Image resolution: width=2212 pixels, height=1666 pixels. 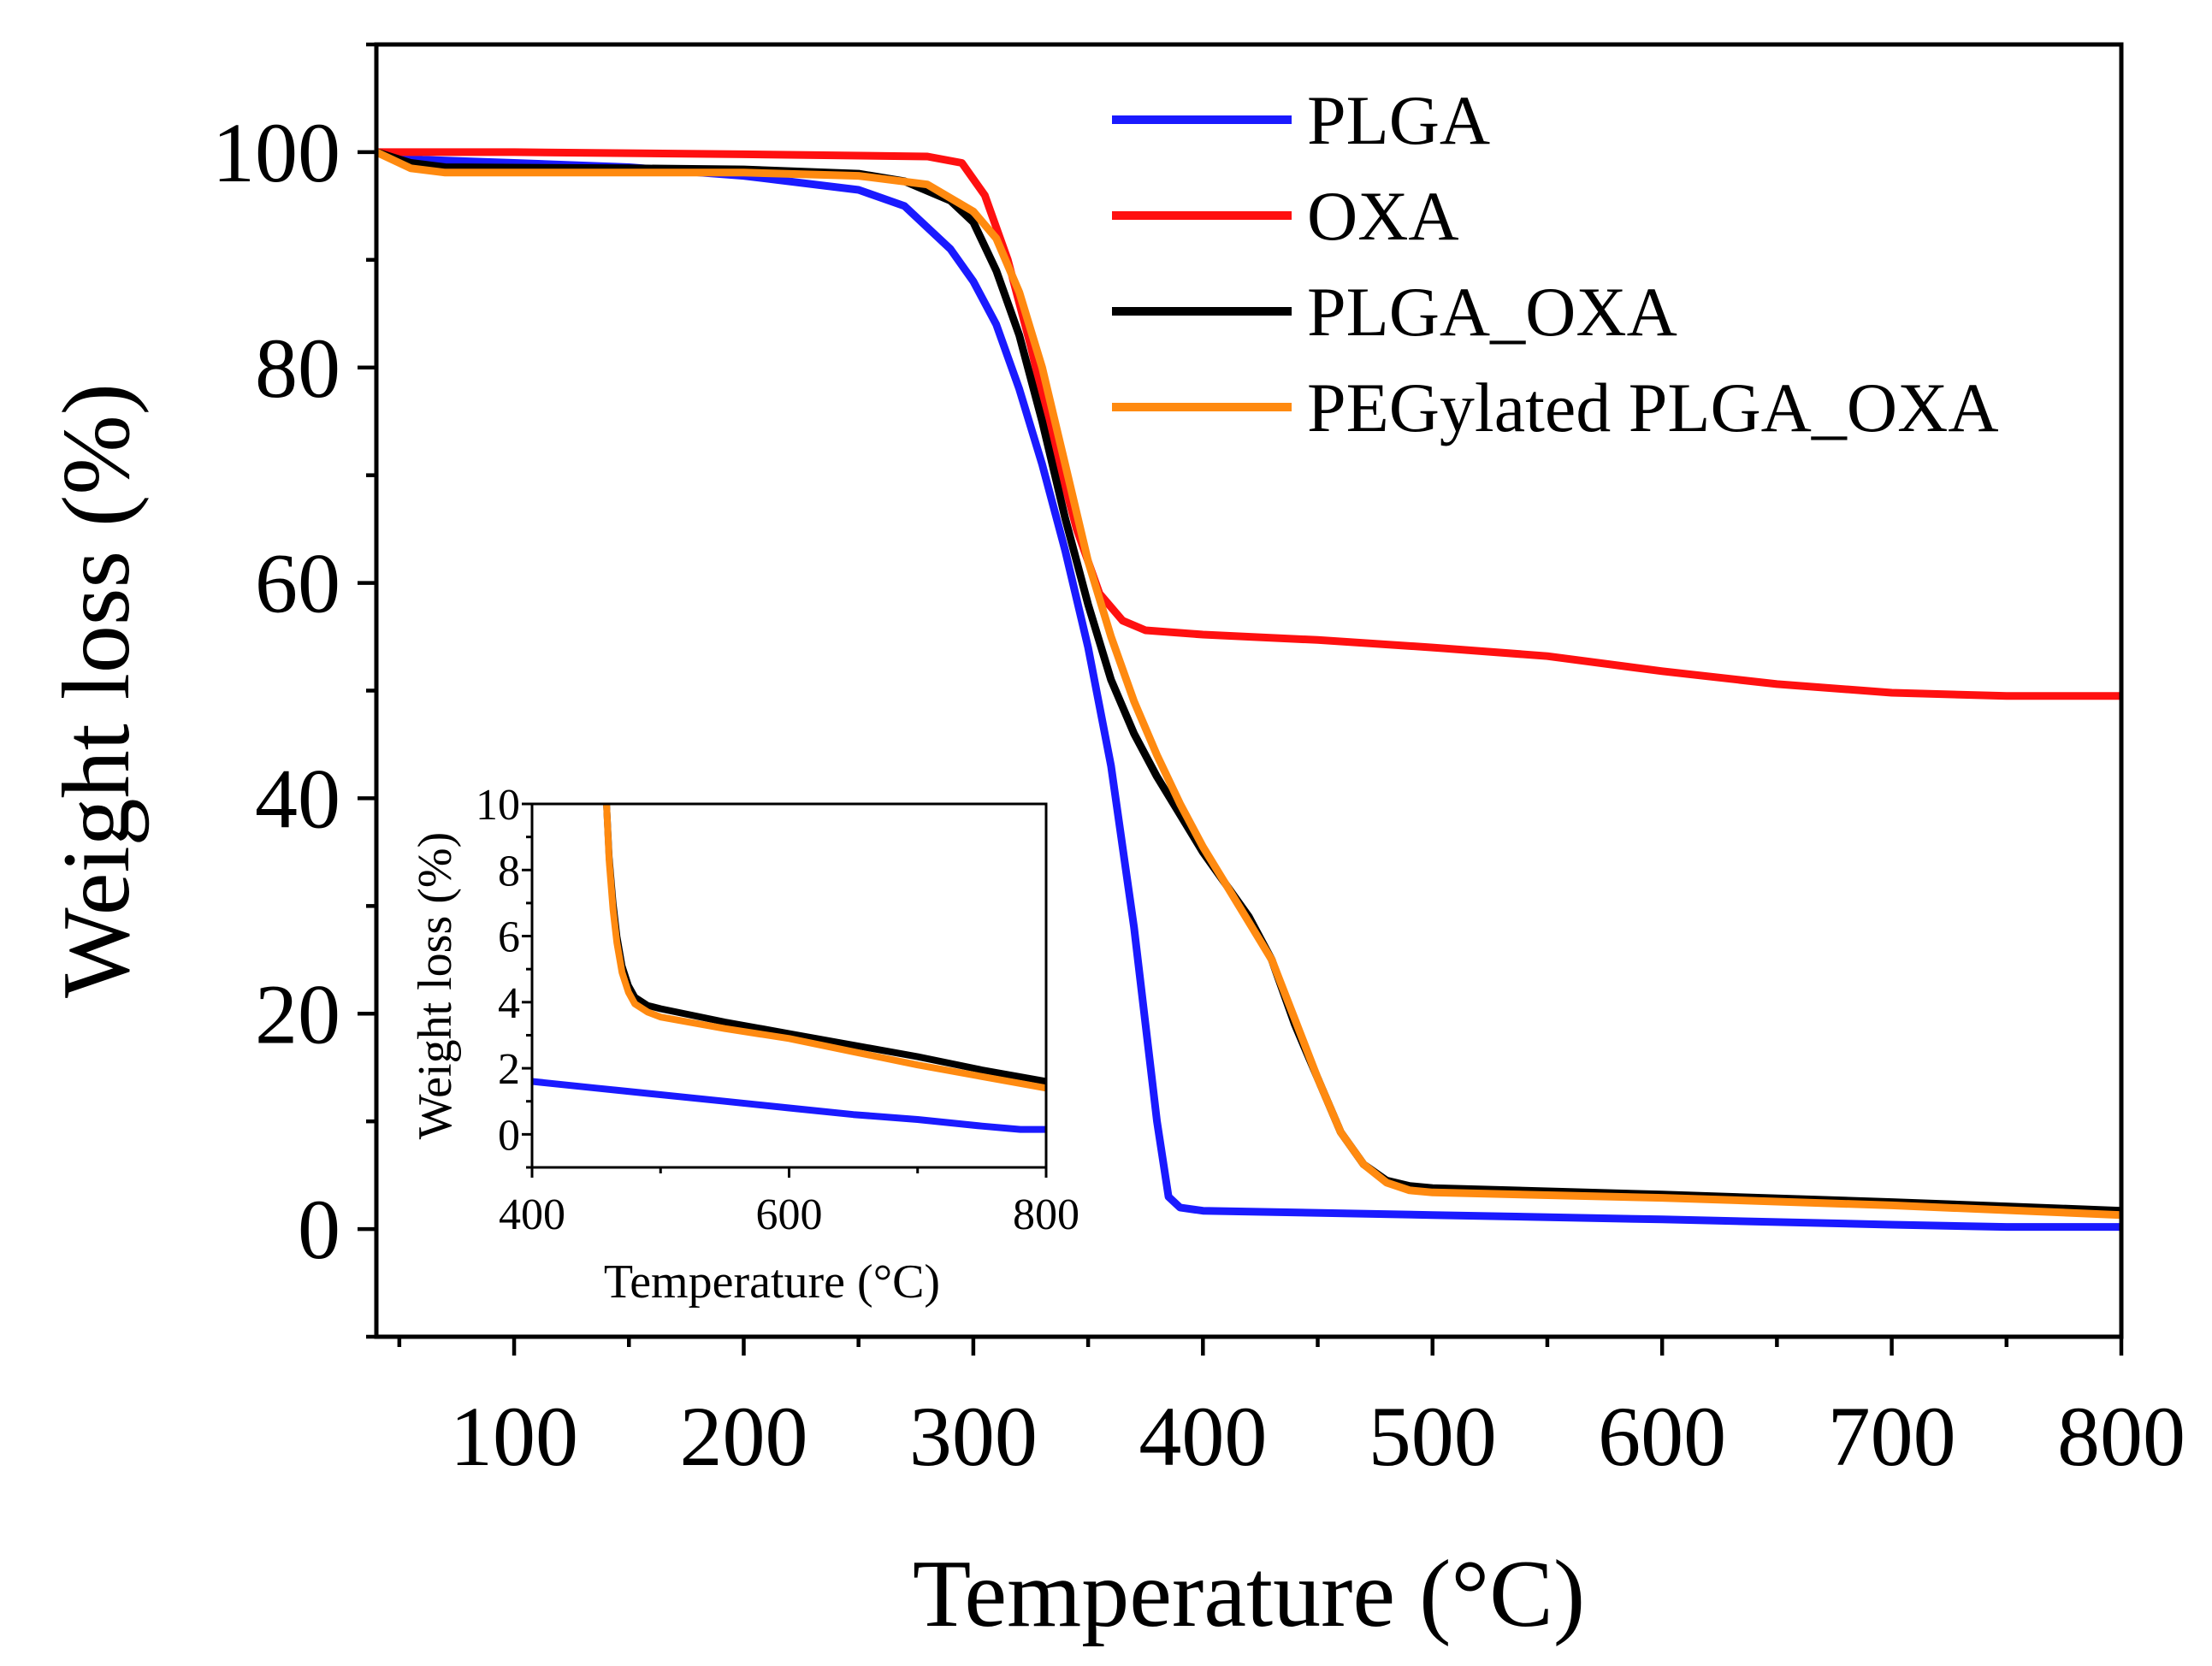 I want to click on main-y-axis-title: Weight loss (%), so click(x=97, y=691).